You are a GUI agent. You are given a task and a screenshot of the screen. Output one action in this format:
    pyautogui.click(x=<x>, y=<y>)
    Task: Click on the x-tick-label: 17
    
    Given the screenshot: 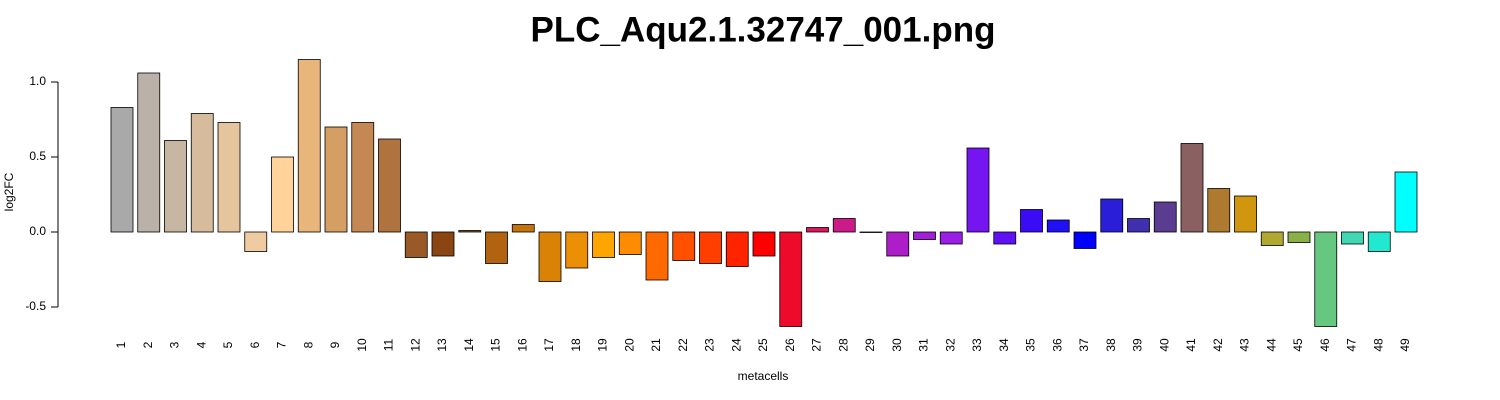 What is the action you would take?
    pyautogui.click(x=549, y=345)
    